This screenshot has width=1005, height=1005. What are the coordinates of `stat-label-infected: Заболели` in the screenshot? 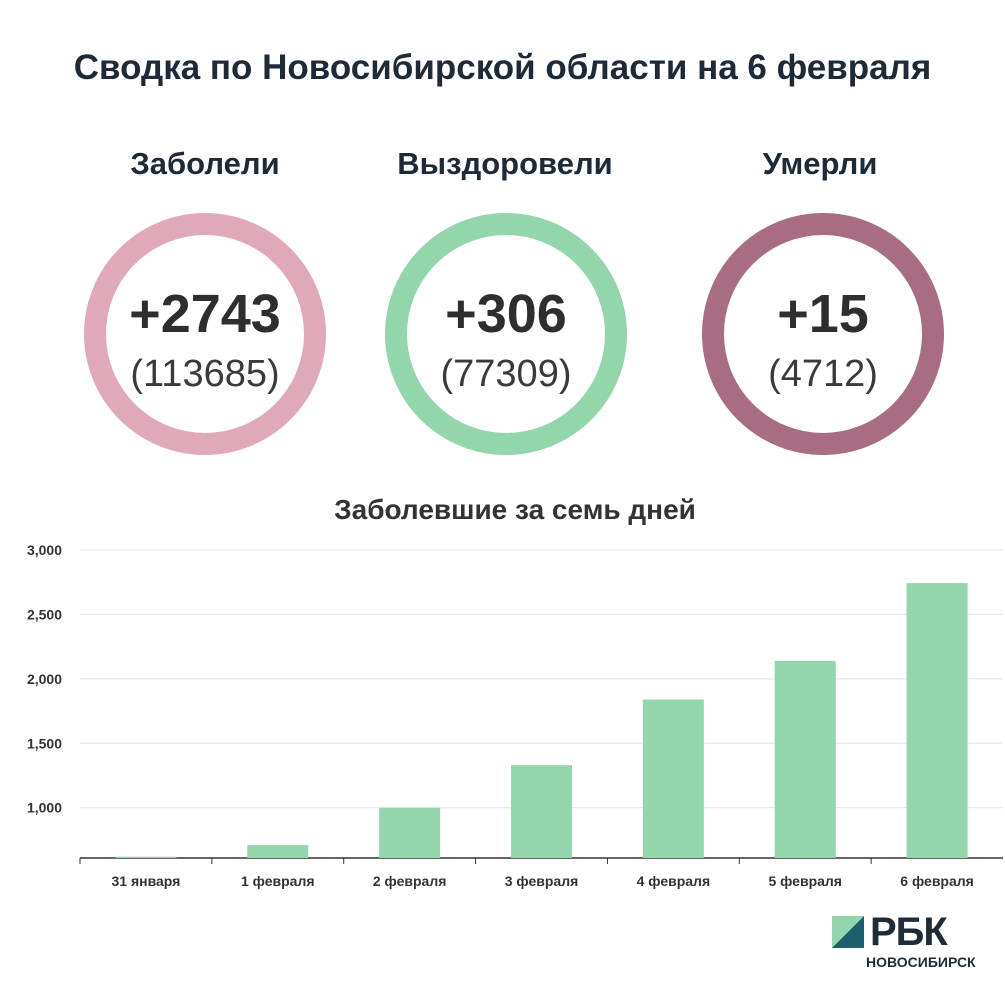 It's located at (205, 163).